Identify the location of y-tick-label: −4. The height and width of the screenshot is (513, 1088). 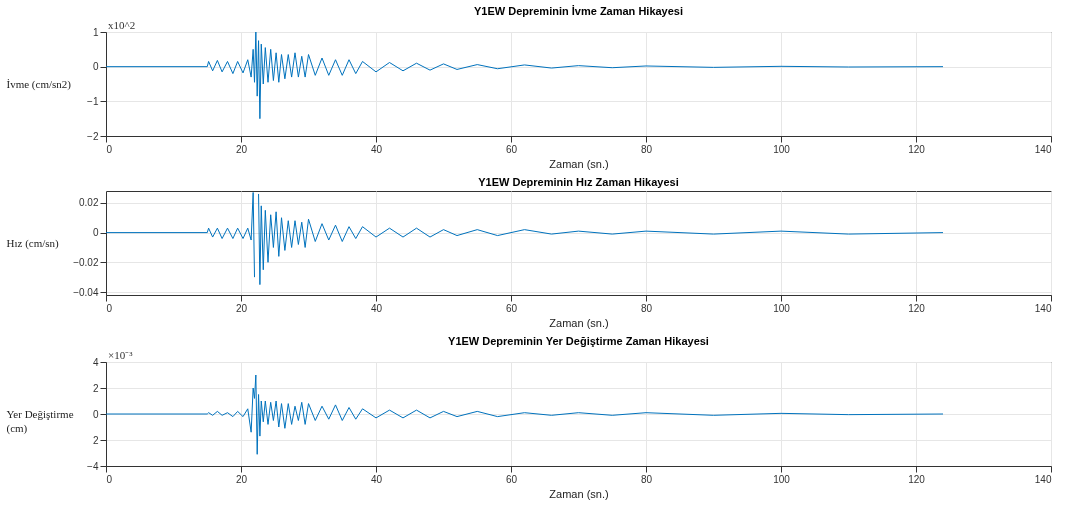
(93, 466).